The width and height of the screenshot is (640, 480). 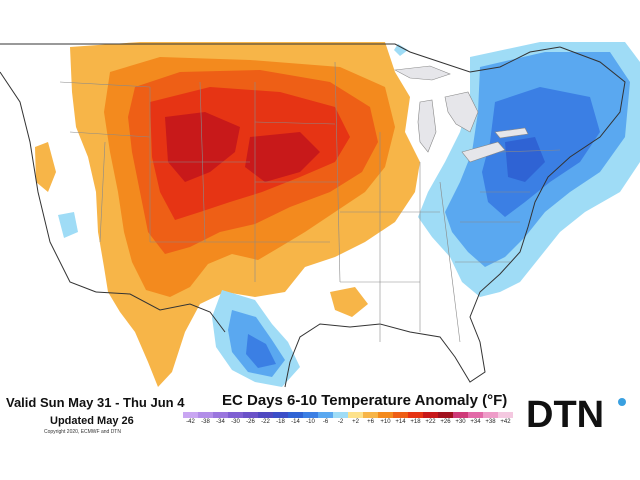 What do you see at coordinates (295, 422) in the screenshot?
I see `legend-label: -14` at bounding box center [295, 422].